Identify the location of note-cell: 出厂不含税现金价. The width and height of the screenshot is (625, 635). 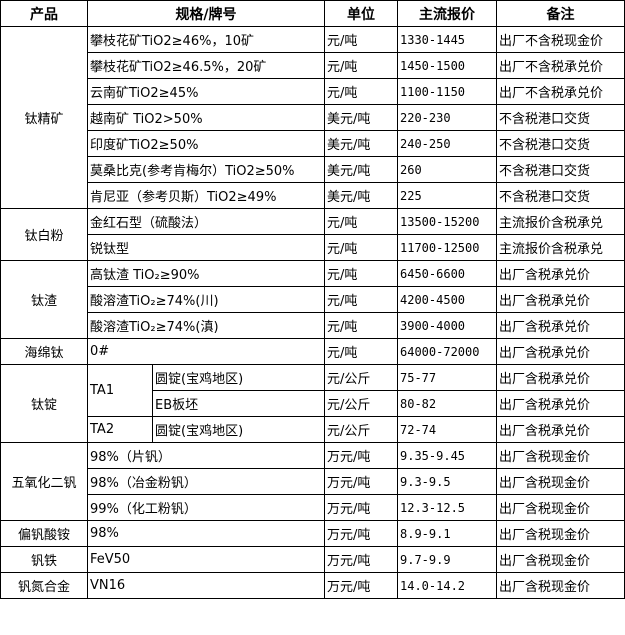
(560, 39).